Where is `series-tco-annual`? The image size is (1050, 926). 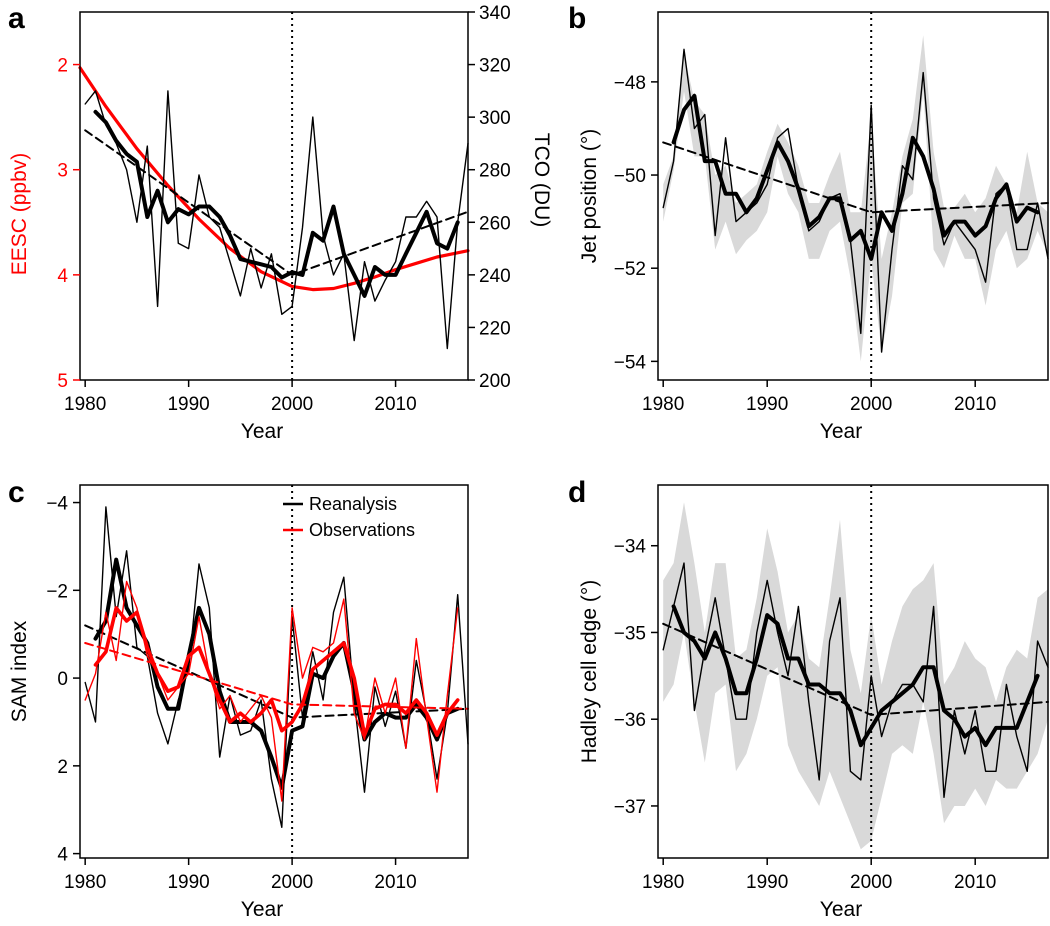 series-tco-annual is located at coordinates (276, 220).